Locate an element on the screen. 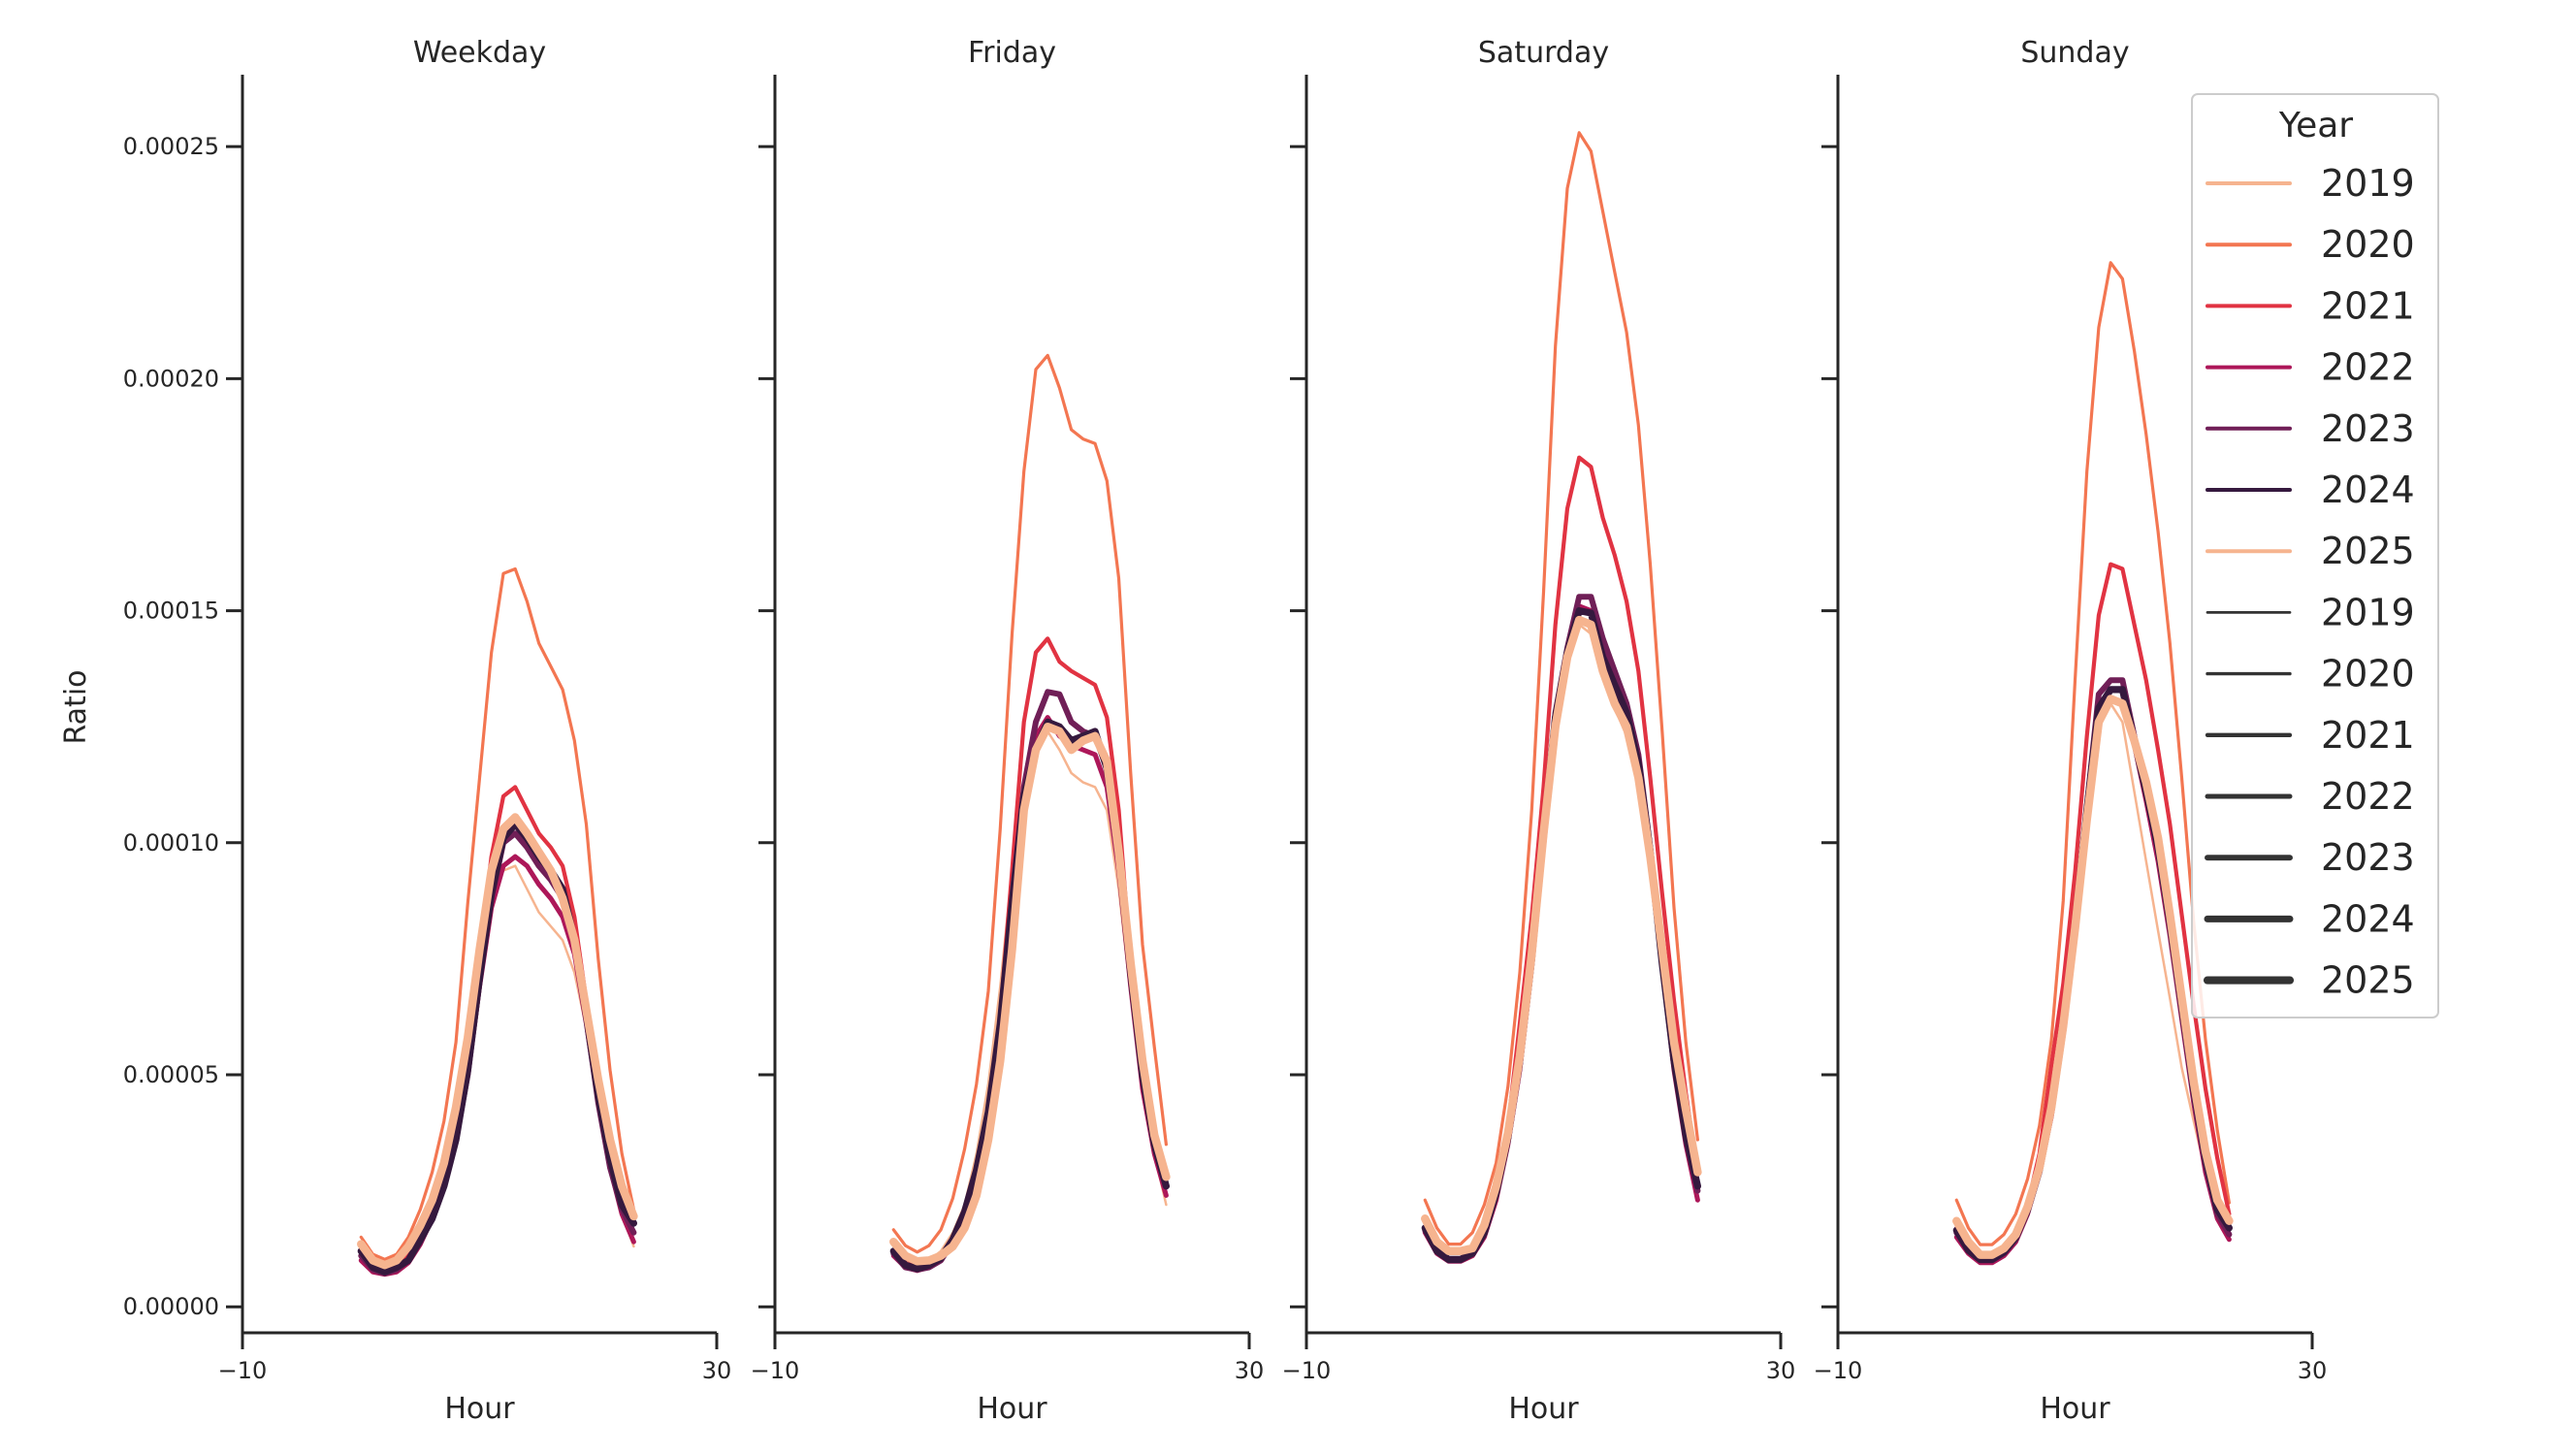  legend-item-hue-2019: 2019 is located at coordinates (2310, 183).